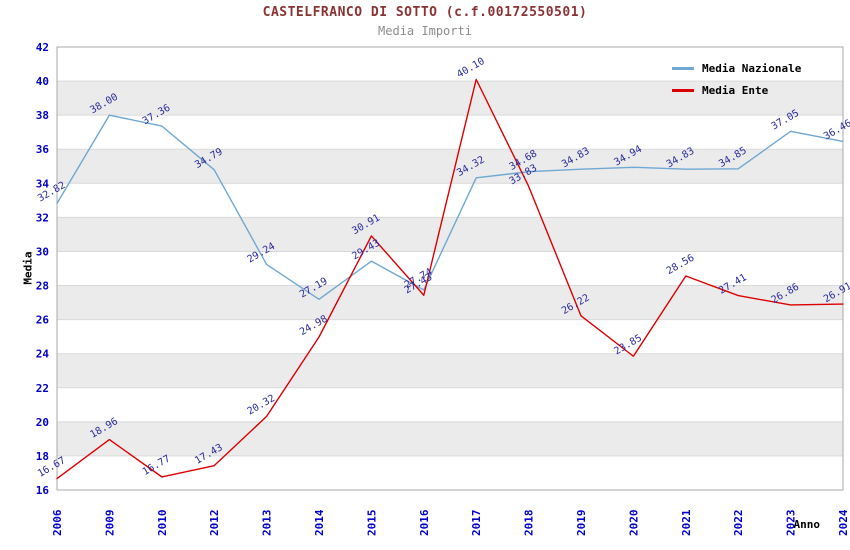 This screenshot has width=850, height=550. I want to click on chart-legend: Media Nazionale Media Ente, so click(736, 79).